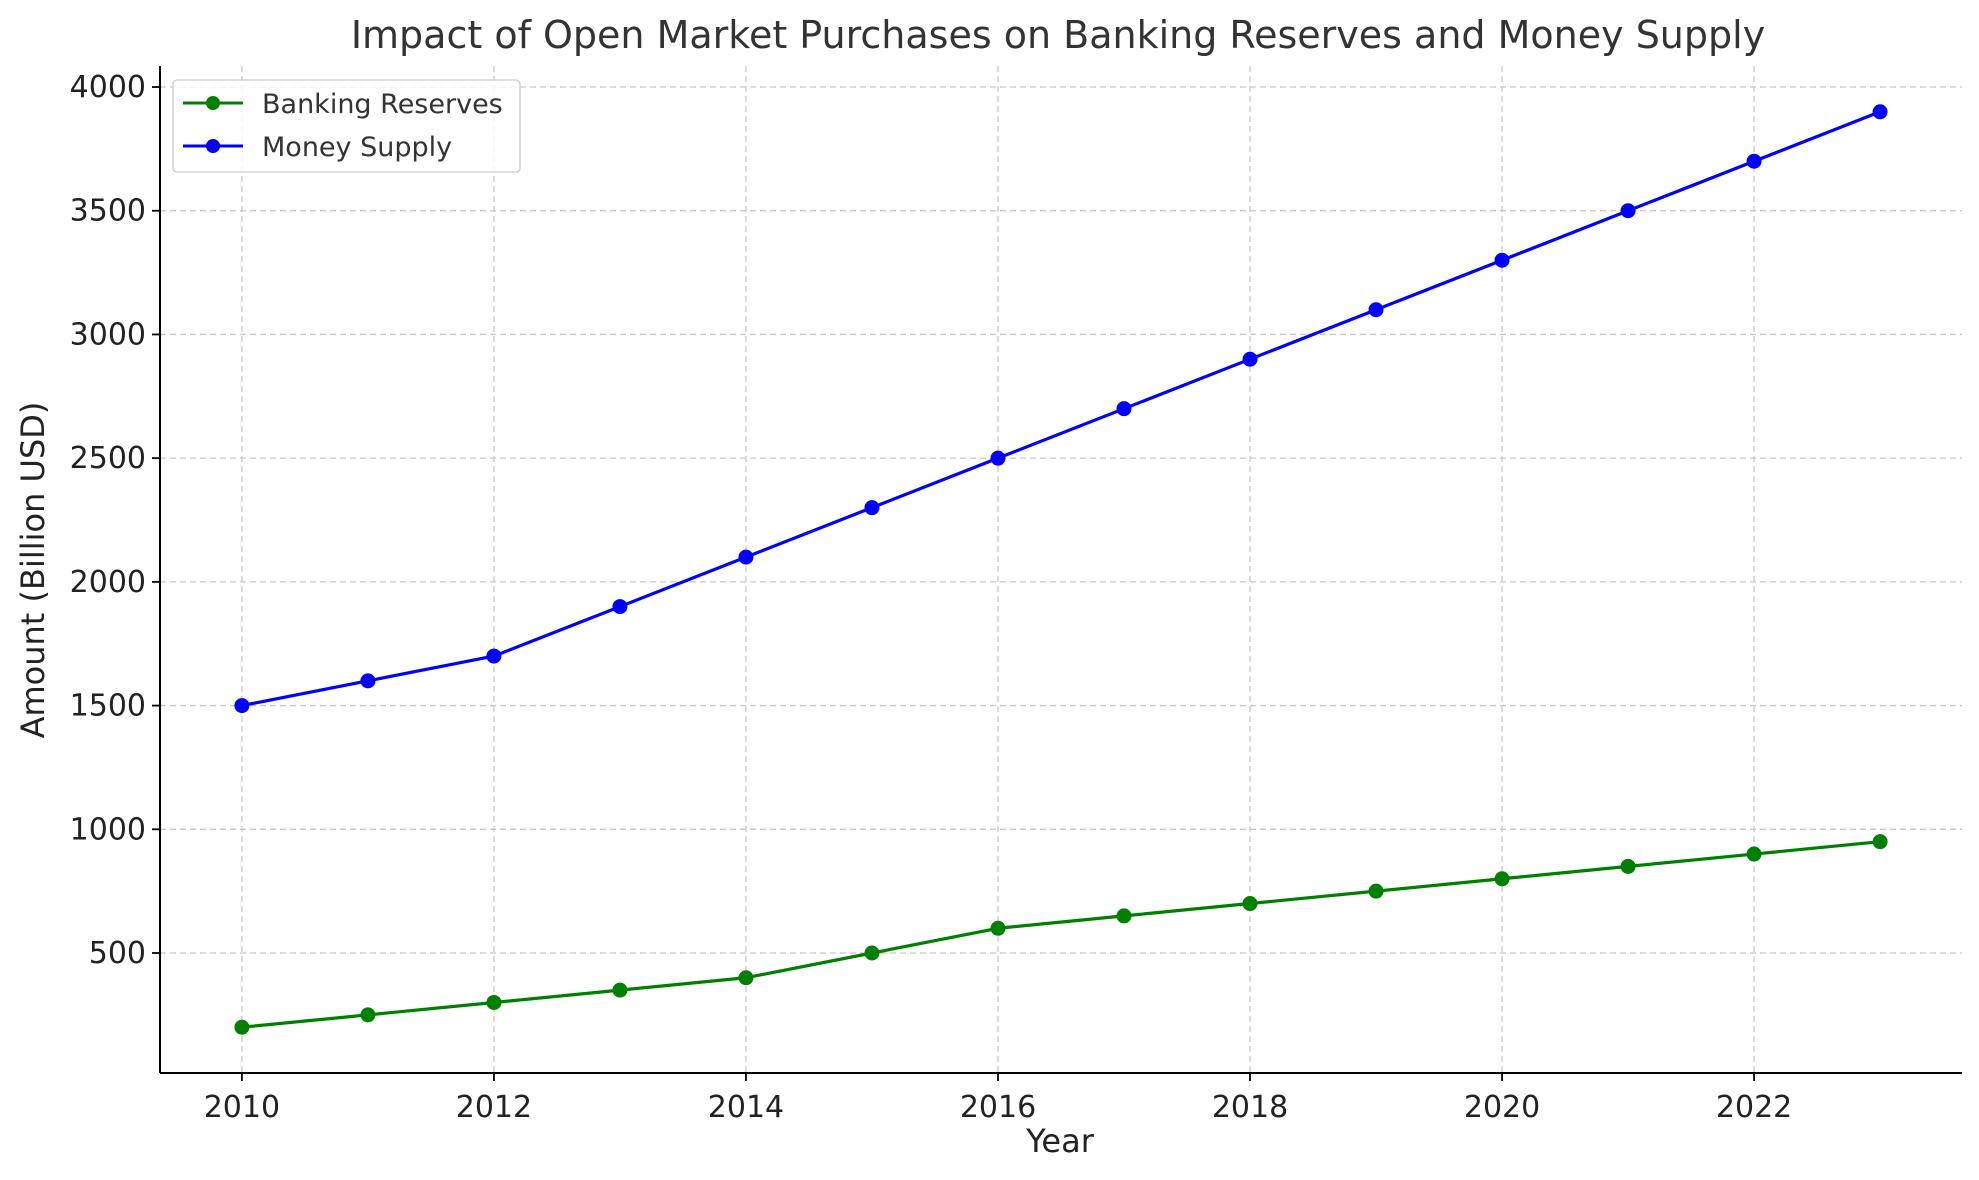 The image size is (1979, 1180). What do you see at coordinates (117, 953) in the screenshot?
I see `y-tick-label: 500` at bounding box center [117, 953].